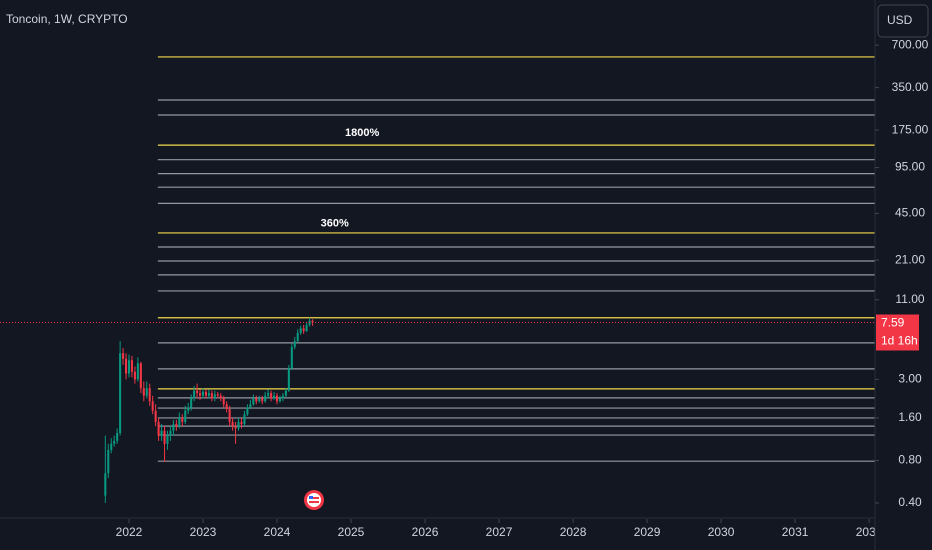  Describe the element at coordinates (910, 129) in the screenshot. I see `y-tick-label: 175.00` at that location.